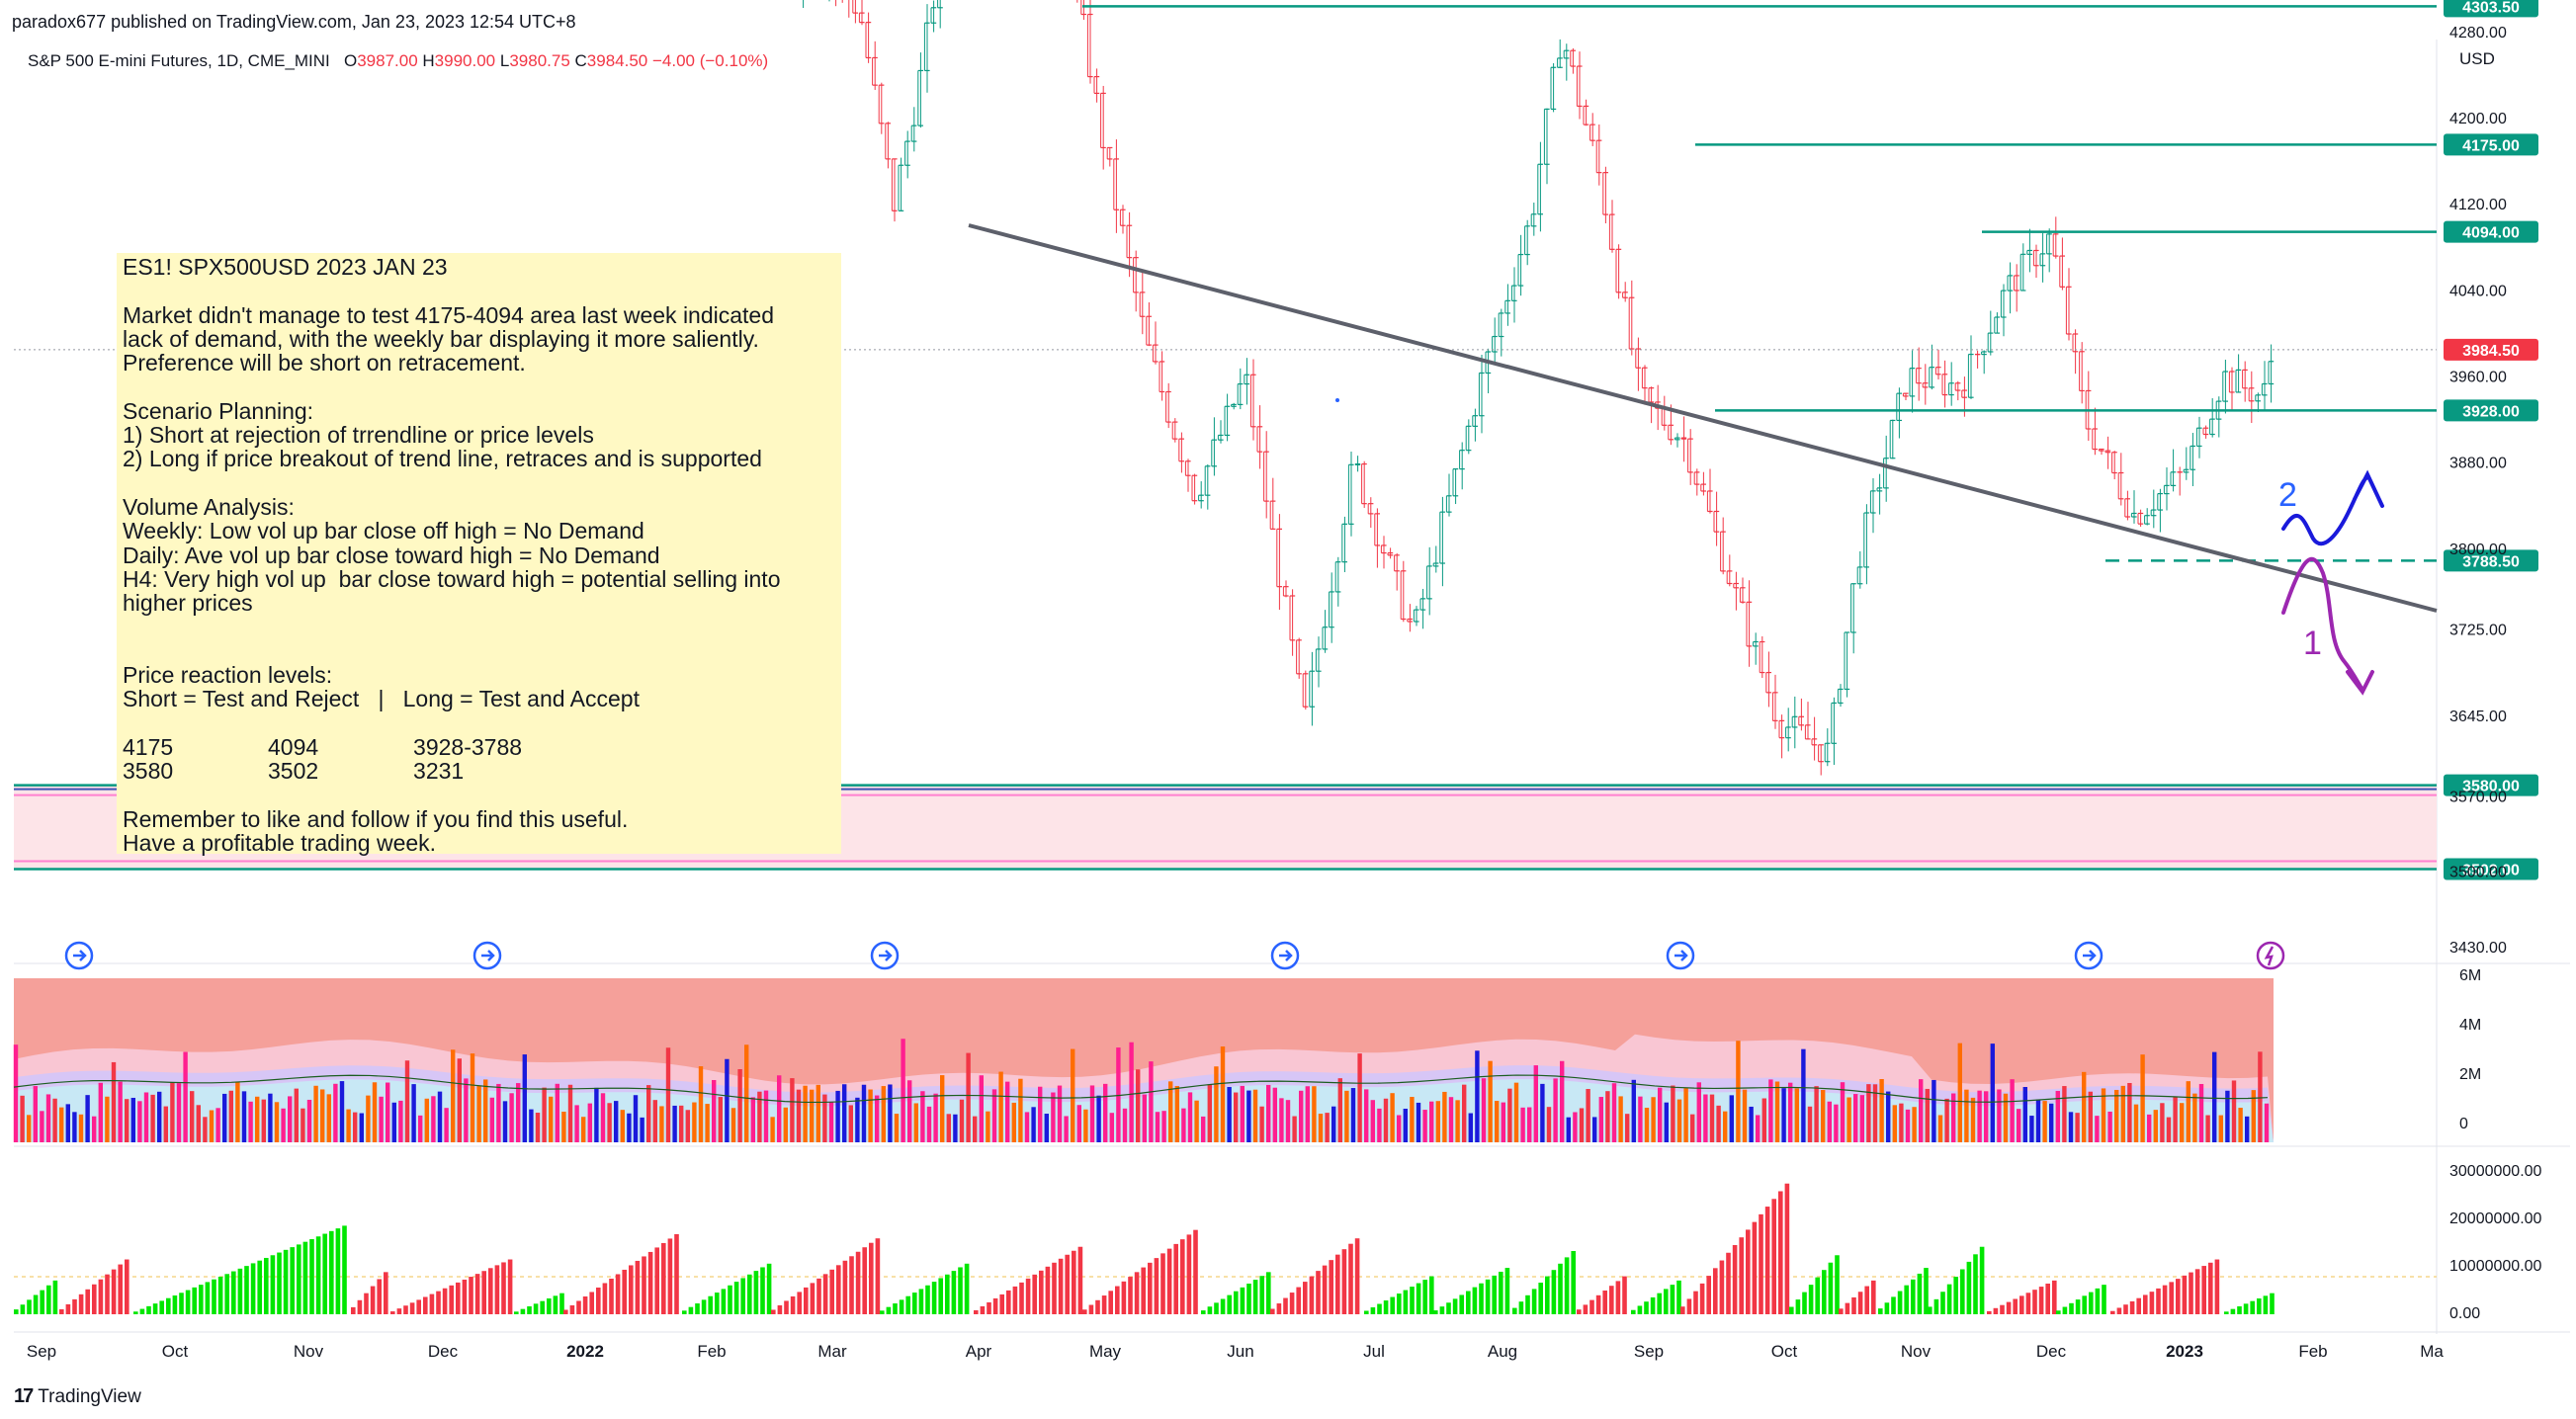 Image resolution: width=2576 pixels, height=1419 pixels. What do you see at coordinates (309, 1351) in the screenshot?
I see `time-tick-label: Nov` at bounding box center [309, 1351].